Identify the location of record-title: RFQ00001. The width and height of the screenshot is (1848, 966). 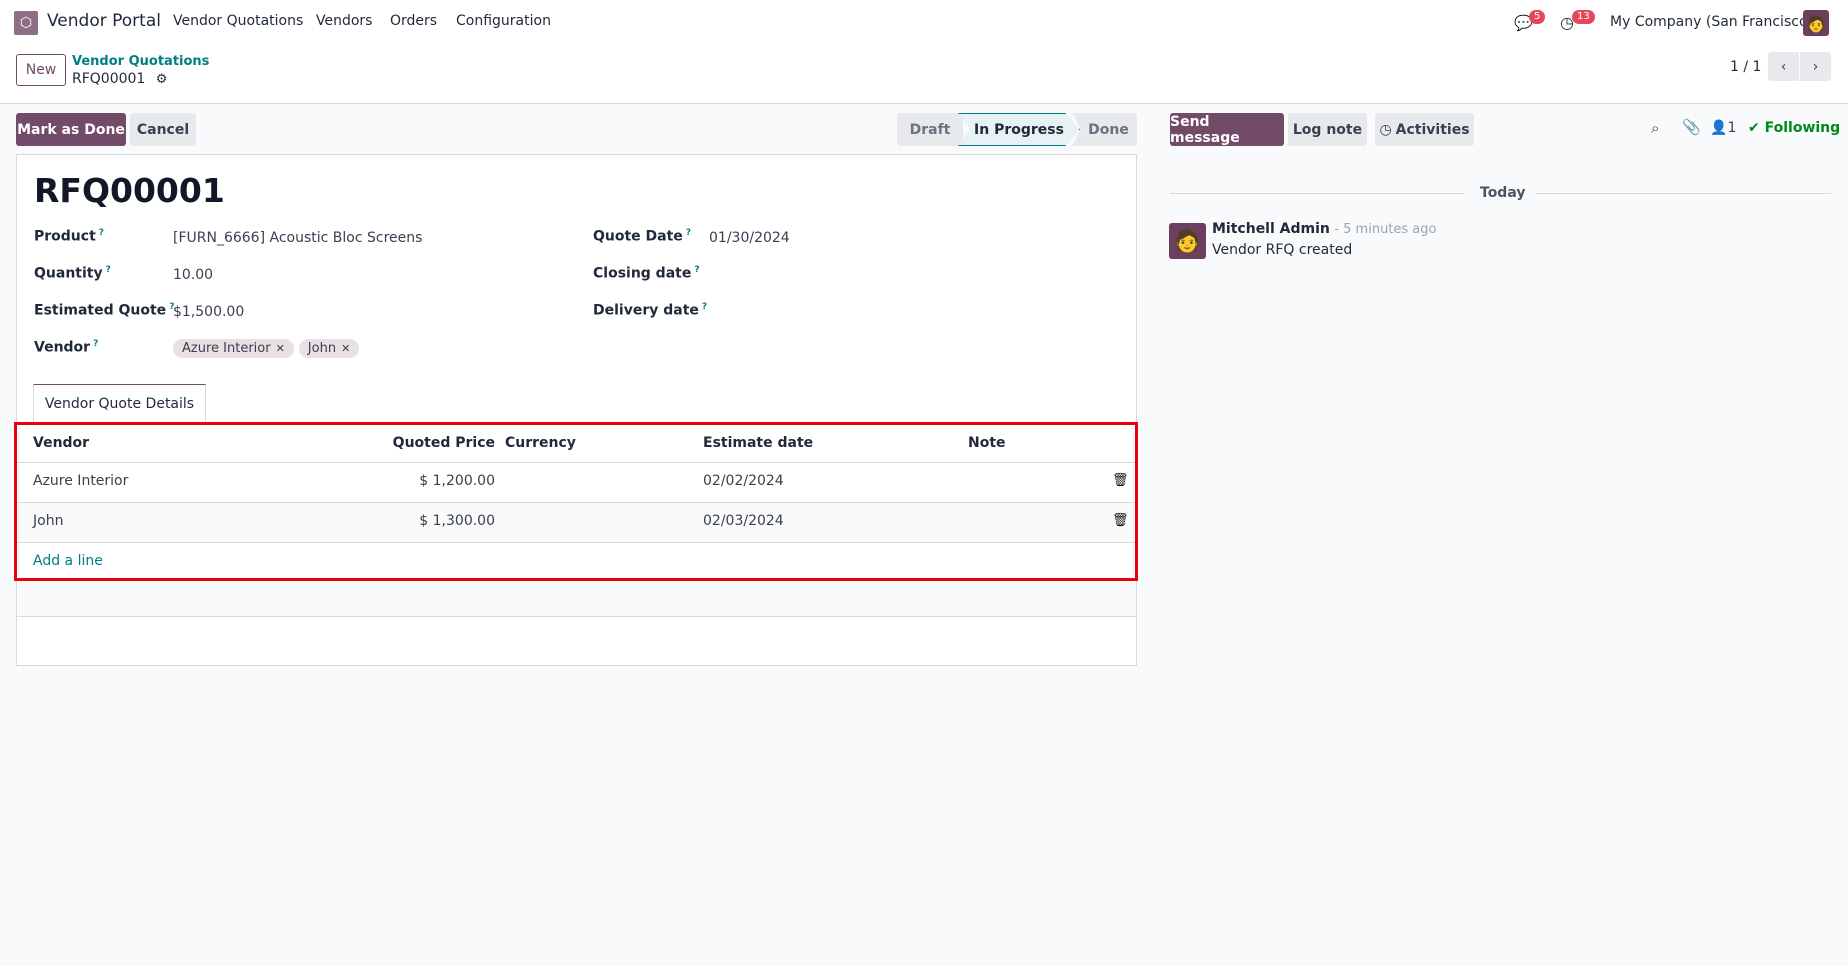
(129, 190).